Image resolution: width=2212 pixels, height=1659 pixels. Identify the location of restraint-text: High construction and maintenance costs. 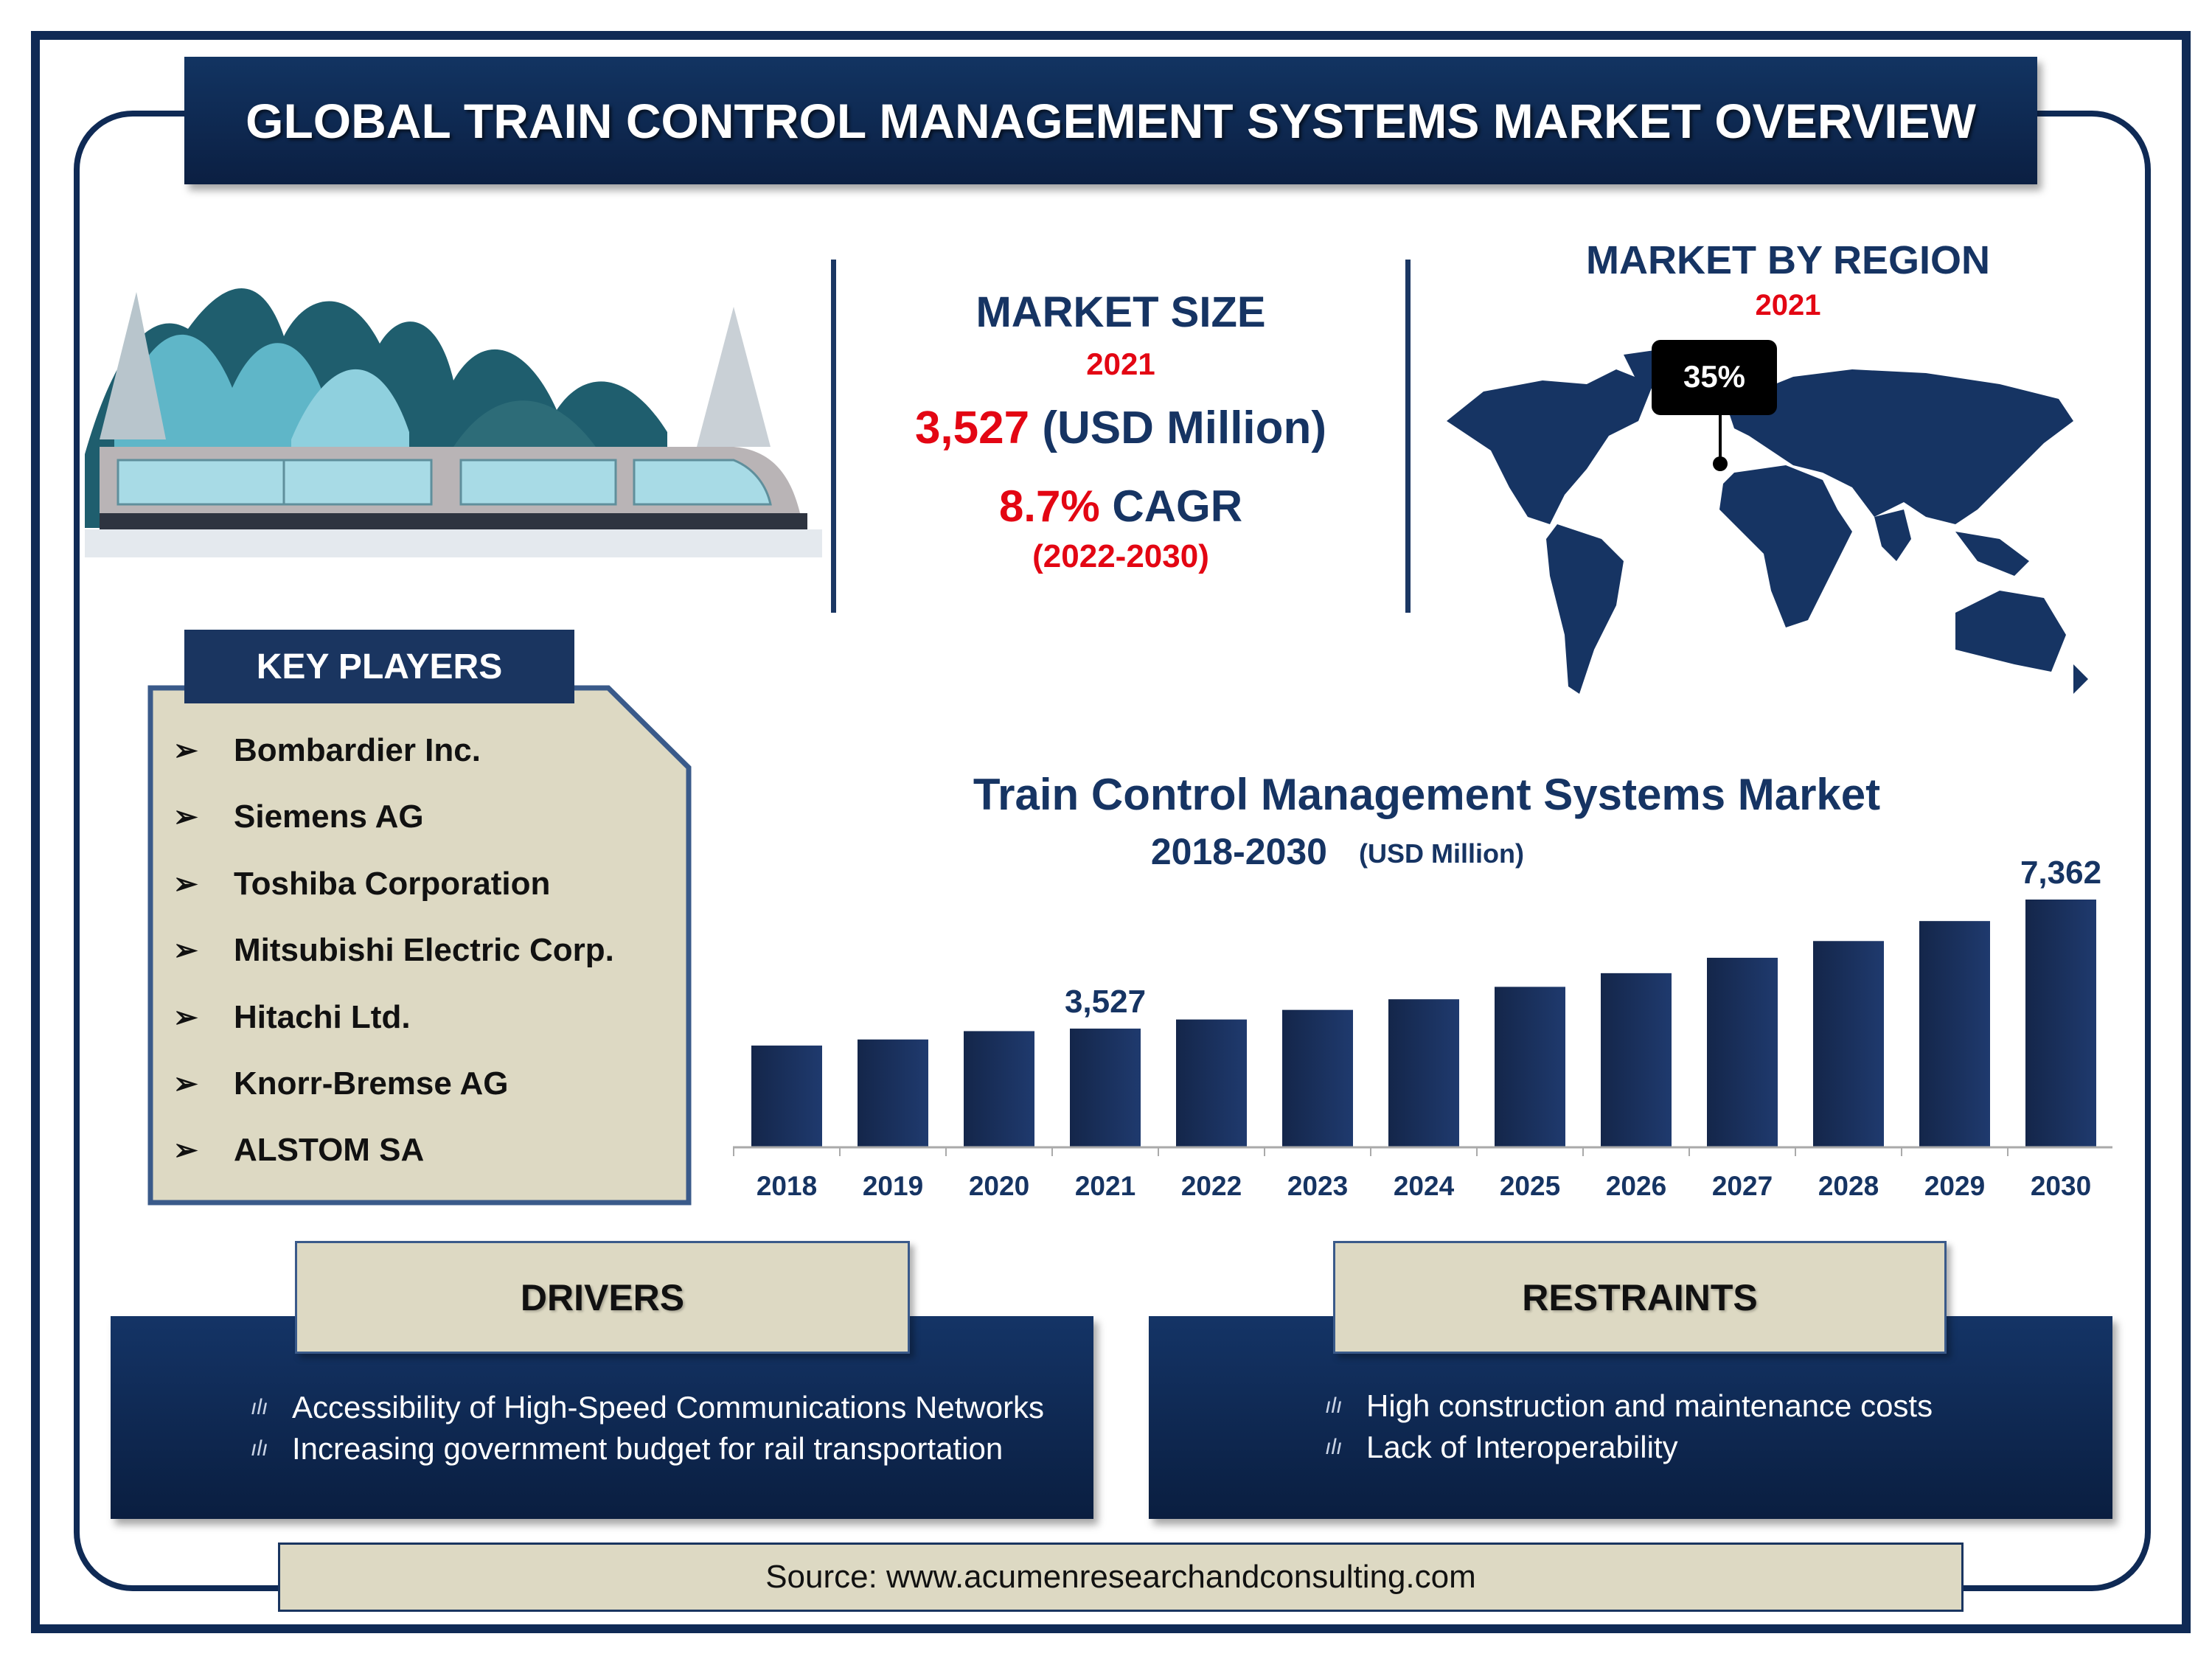
(1649, 1405).